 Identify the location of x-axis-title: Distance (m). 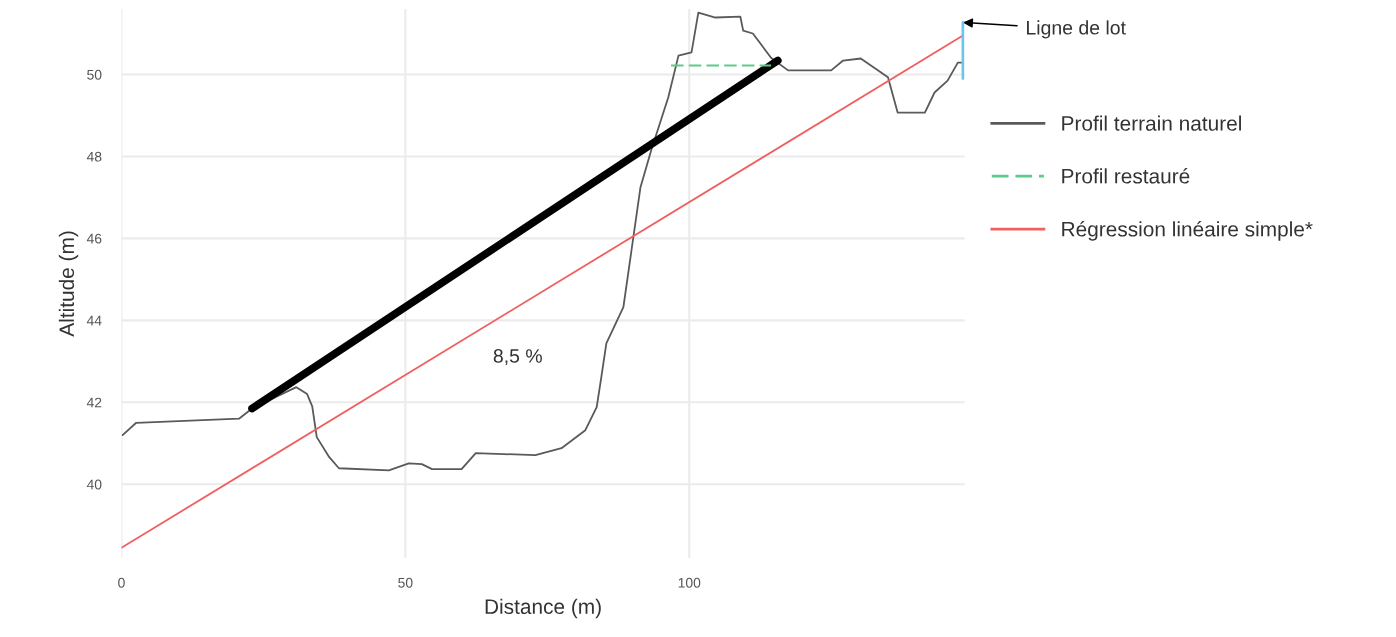
(543, 608).